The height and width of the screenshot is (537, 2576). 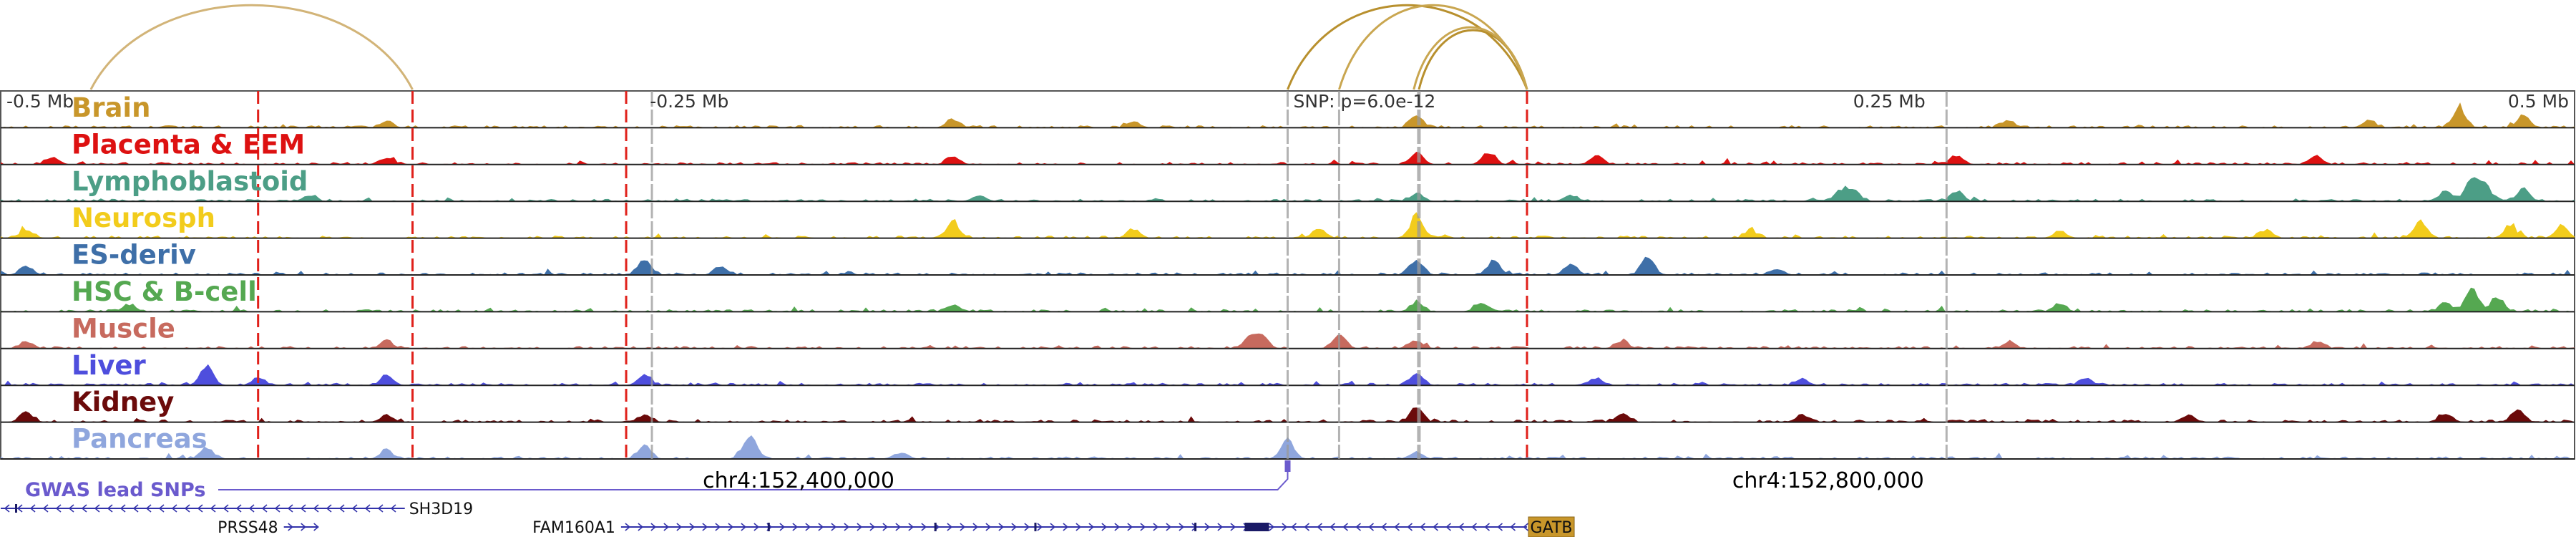 I want to click on track-label: Liver, so click(x=109, y=365).